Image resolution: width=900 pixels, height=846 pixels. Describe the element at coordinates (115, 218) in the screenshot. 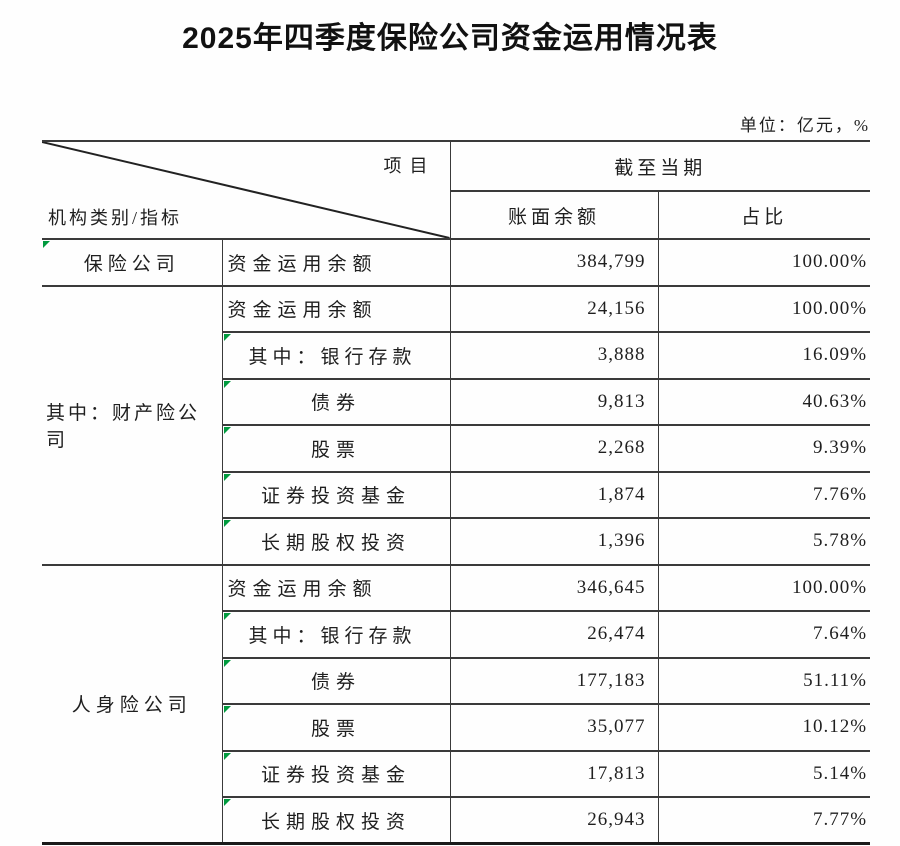

I see `corner-label-category: 机构类别/指标` at that location.